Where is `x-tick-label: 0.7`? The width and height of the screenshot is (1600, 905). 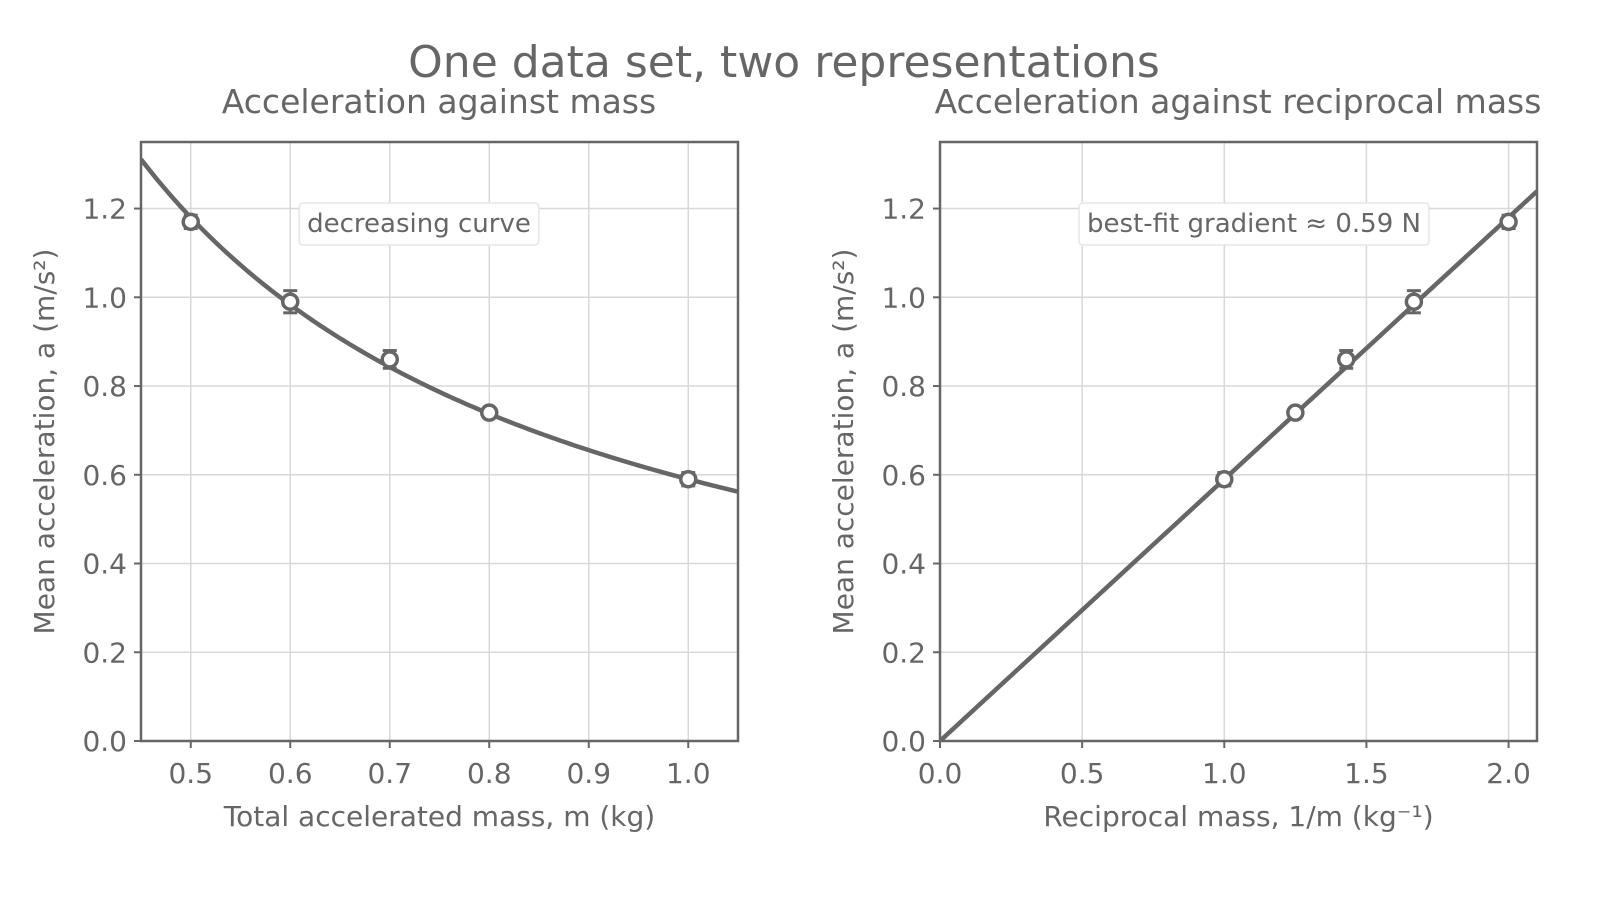 x-tick-label: 0.7 is located at coordinates (389, 773).